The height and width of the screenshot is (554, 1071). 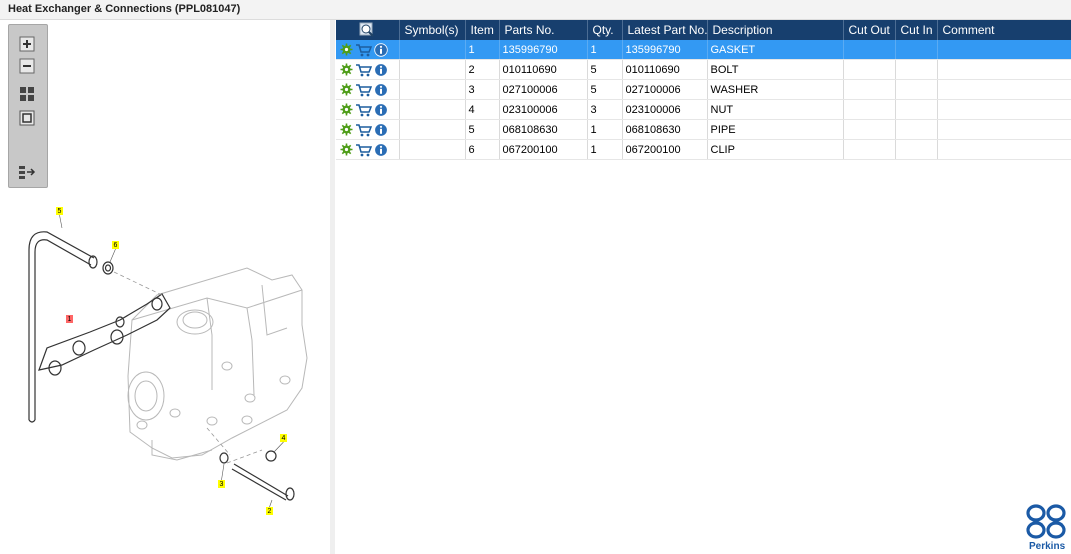 I want to click on table-row: 5 068108630 1 068108630 PIPE, so click(x=703, y=129).